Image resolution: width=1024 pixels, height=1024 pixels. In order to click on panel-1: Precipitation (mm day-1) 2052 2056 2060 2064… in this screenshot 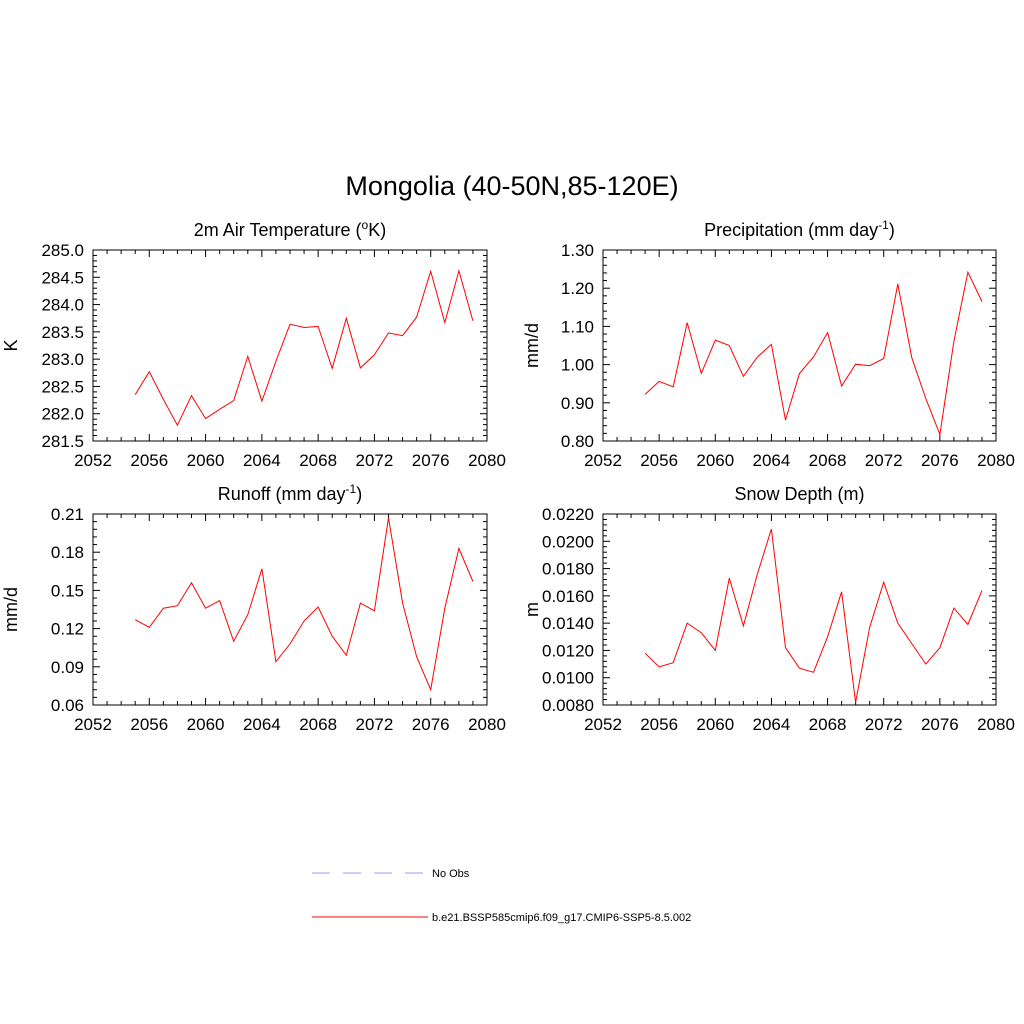, I will do `click(768, 344)`.